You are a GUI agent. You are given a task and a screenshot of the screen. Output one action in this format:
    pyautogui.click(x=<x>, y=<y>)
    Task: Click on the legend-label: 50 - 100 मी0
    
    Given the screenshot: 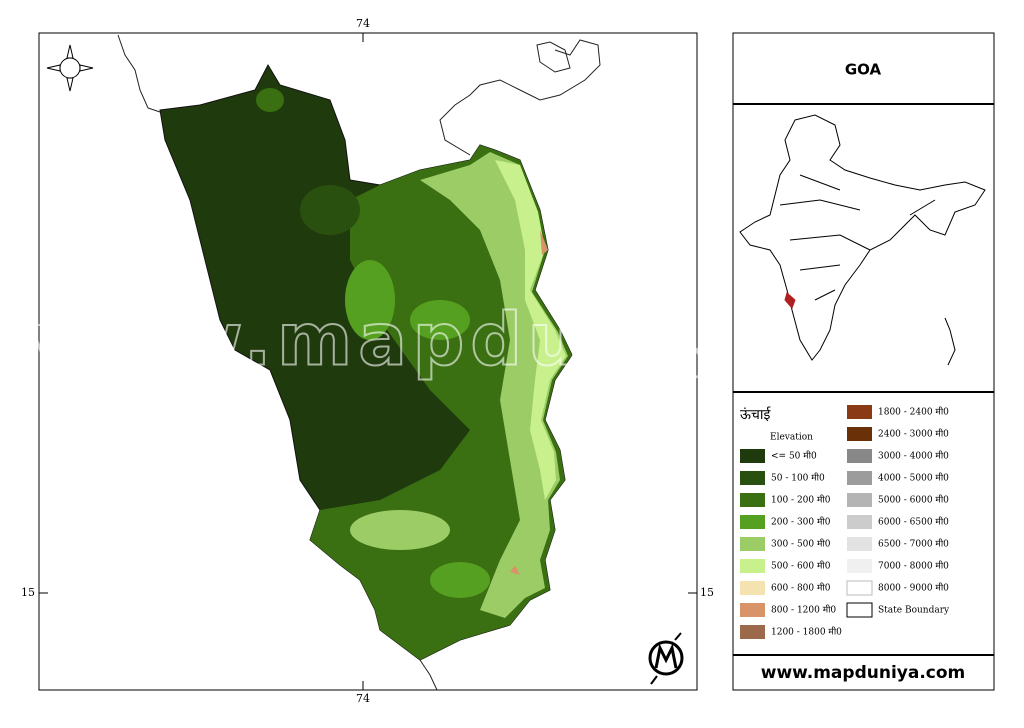 What is the action you would take?
    pyautogui.click(x=798, y=478)
    